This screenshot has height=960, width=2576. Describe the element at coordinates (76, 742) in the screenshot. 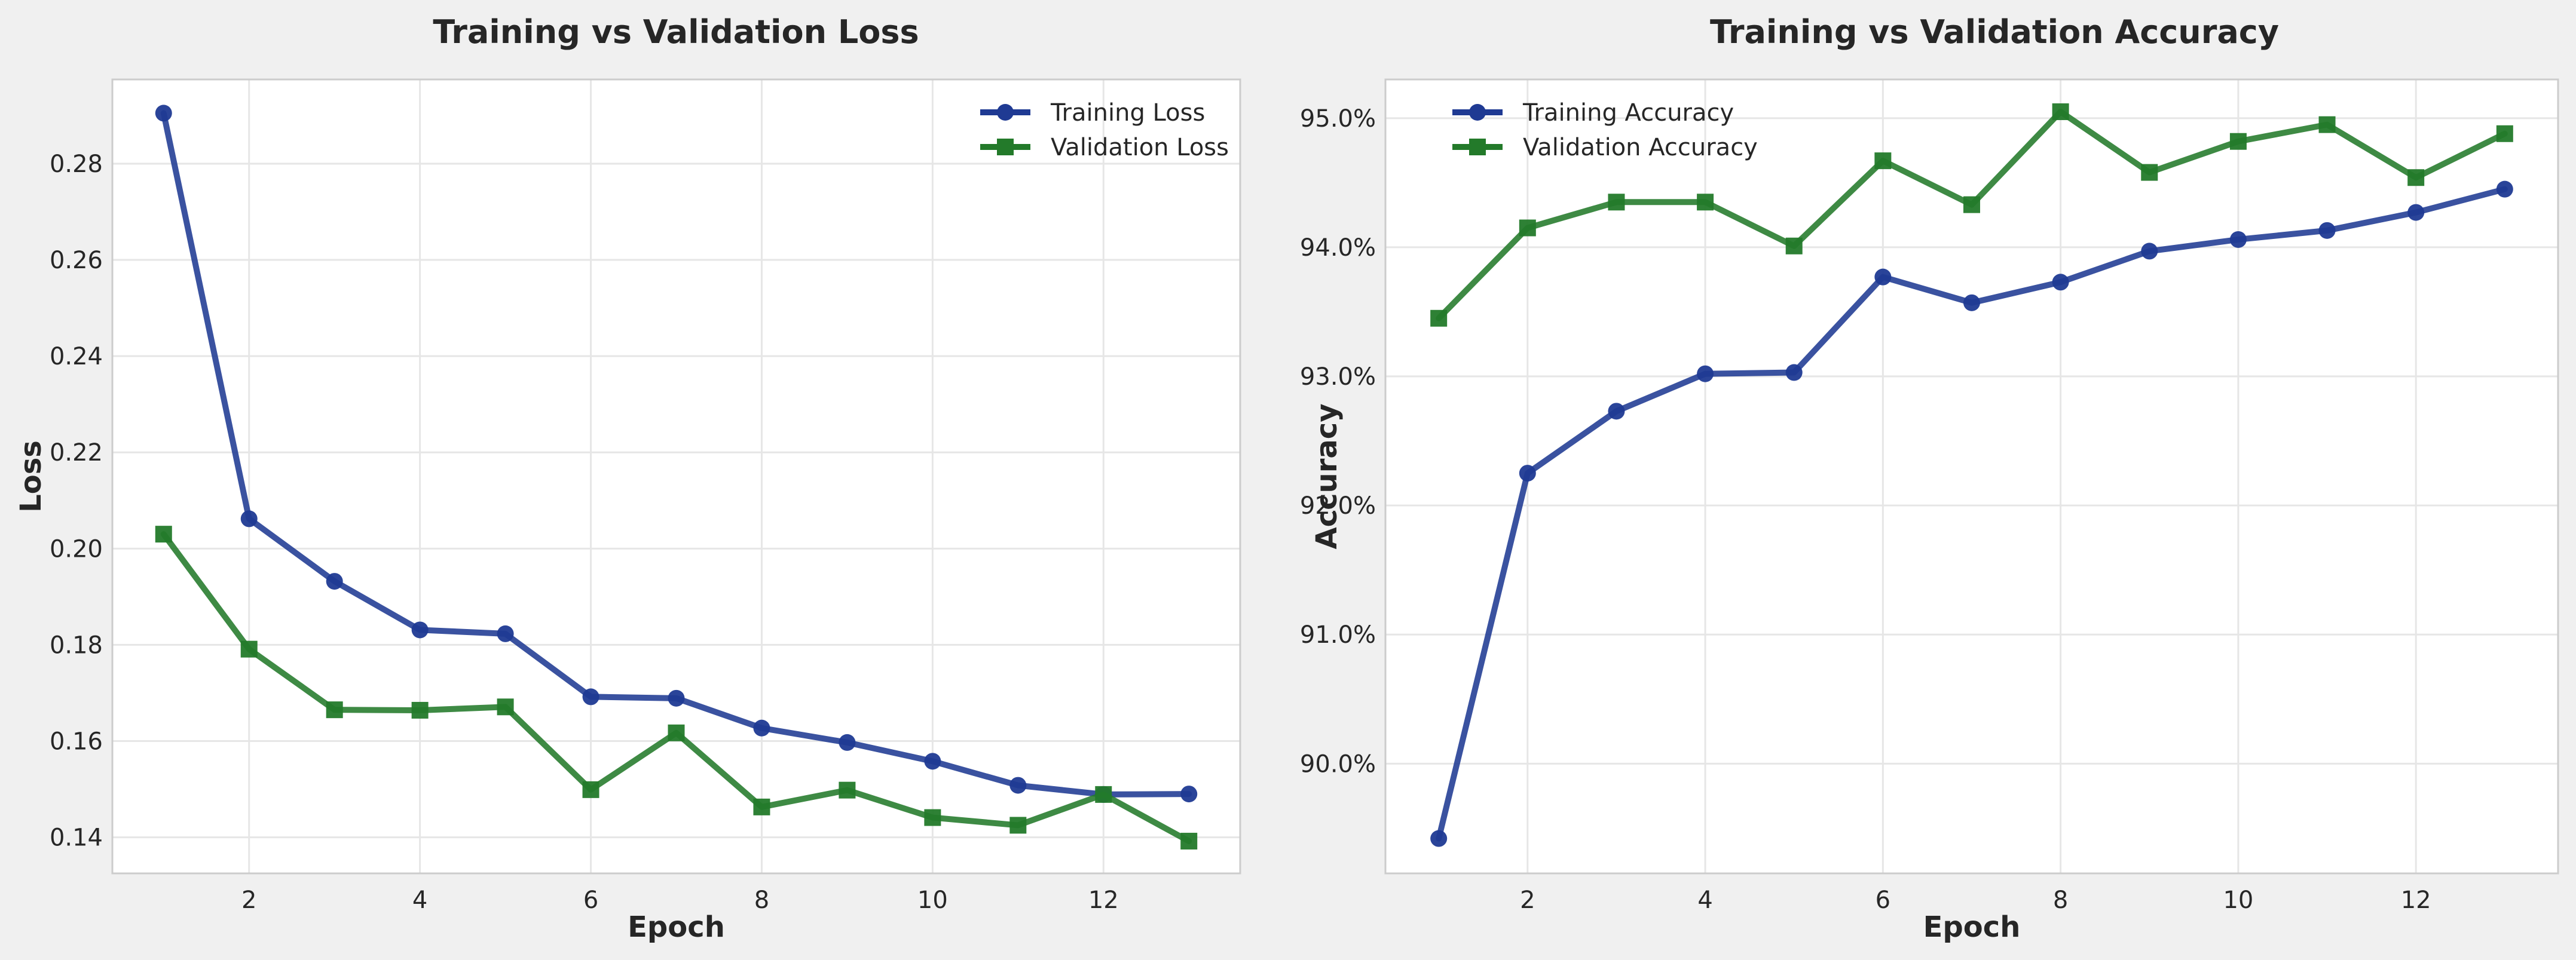

I see `loss-y-tick-label: 0.16` at that location.